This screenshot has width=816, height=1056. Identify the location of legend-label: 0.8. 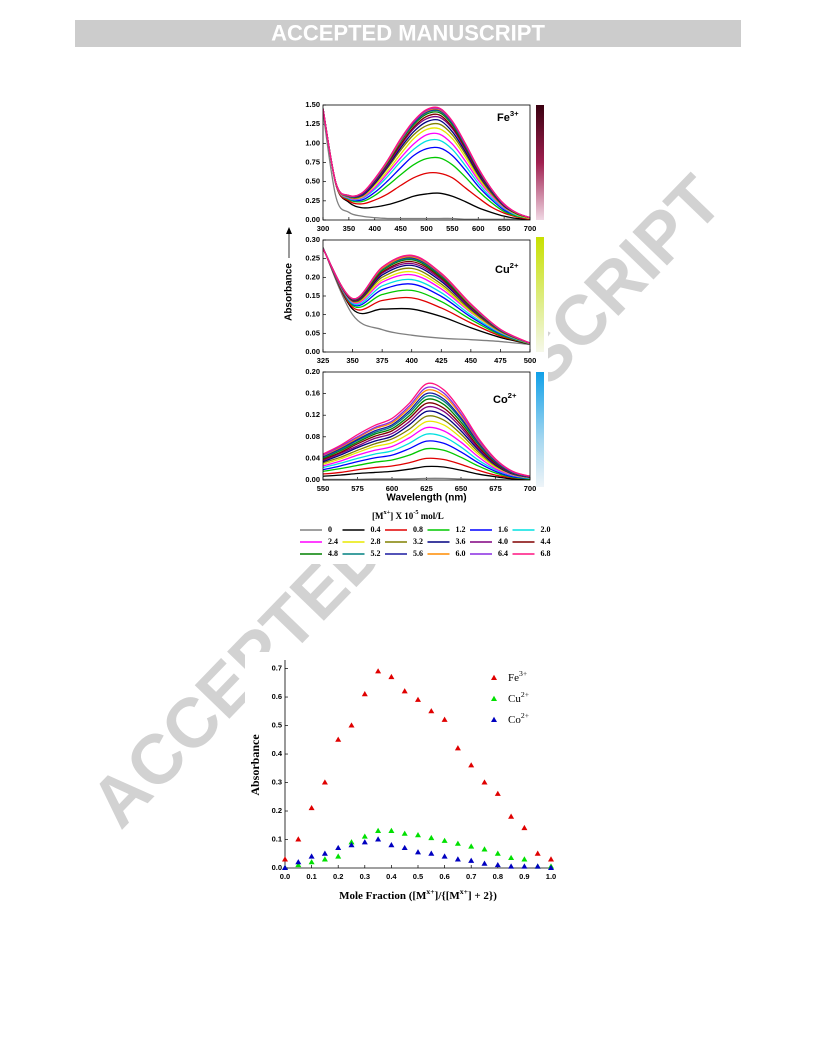
(418, 529).